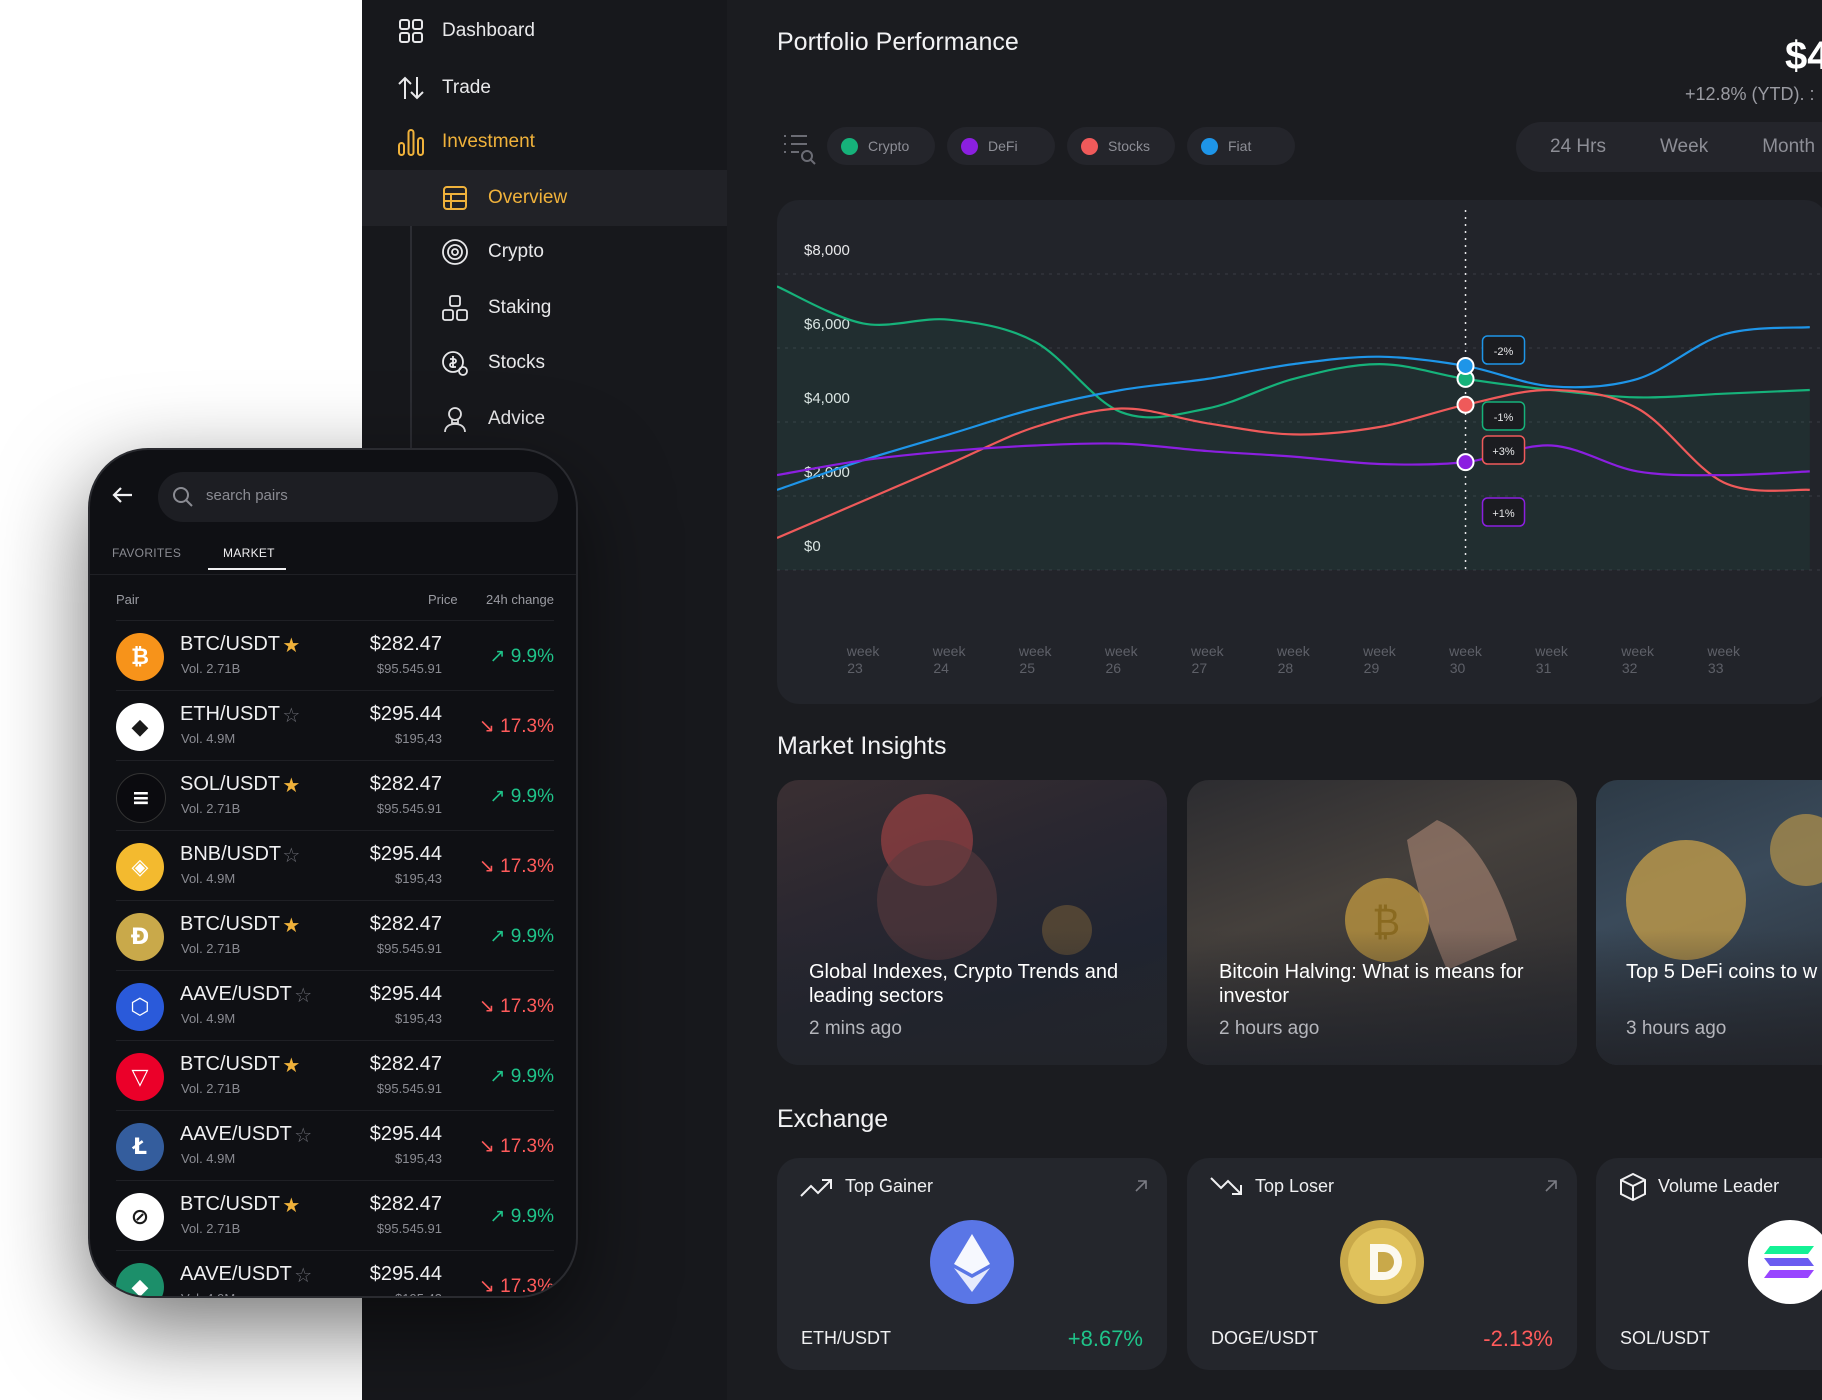 Image resolution: width=1822 pixels, height=1400 pixels. I want to click on market-row: ◆ ETH/USDT Vol. 4.9M $295.44 $195,43 ↘ 17.3% ☆, so click(335, 725).